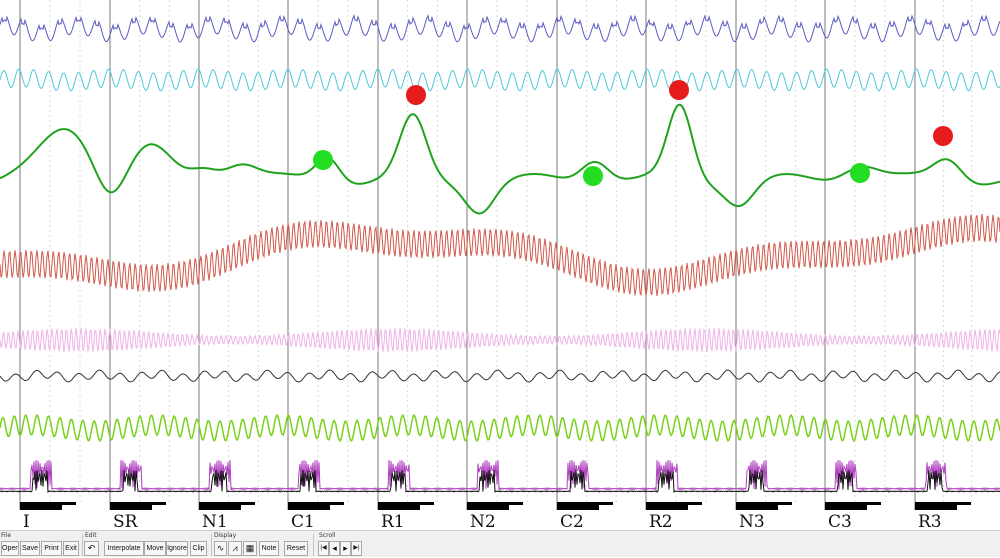 This screenshot has height=558, width=1000. Describe the element at coordinates (840, 521) in the screenshot. I see `segment-label-c3: C3` at that location.